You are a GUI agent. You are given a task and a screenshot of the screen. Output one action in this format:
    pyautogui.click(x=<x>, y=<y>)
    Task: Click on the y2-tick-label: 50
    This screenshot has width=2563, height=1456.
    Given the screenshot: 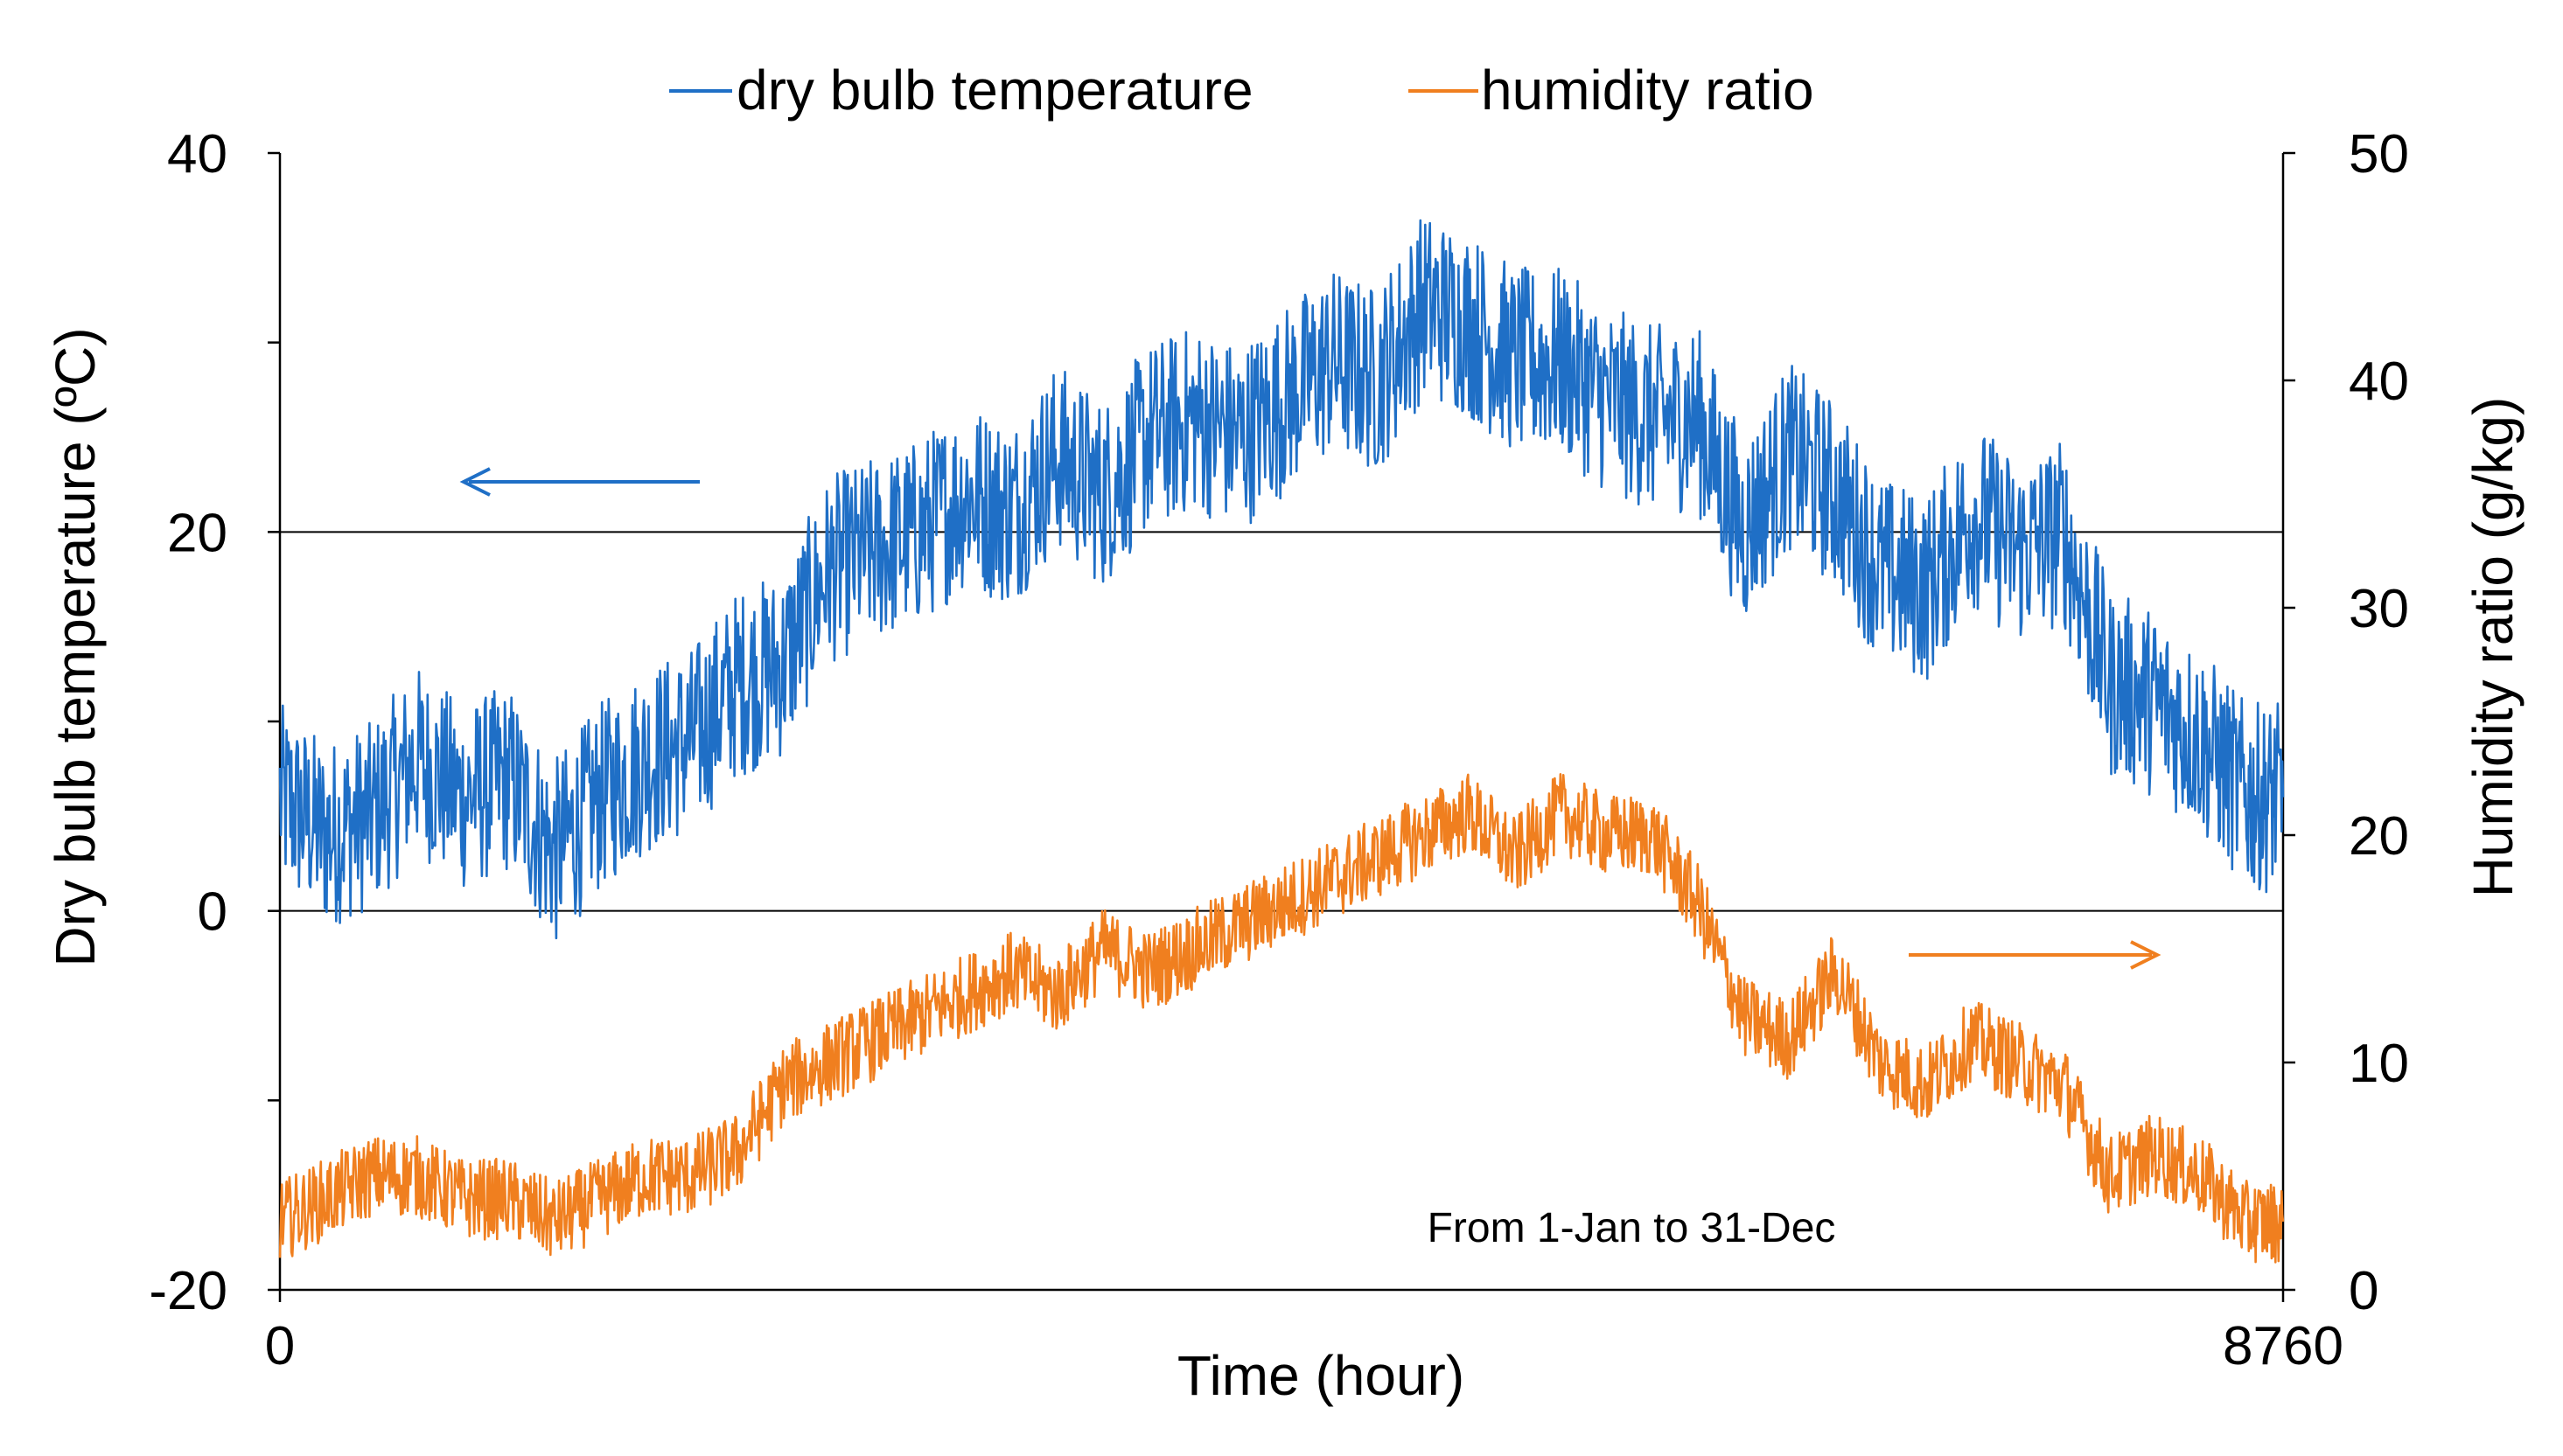 What is the action you would take?
    pyautogui.click(x=2379, y=154)
    